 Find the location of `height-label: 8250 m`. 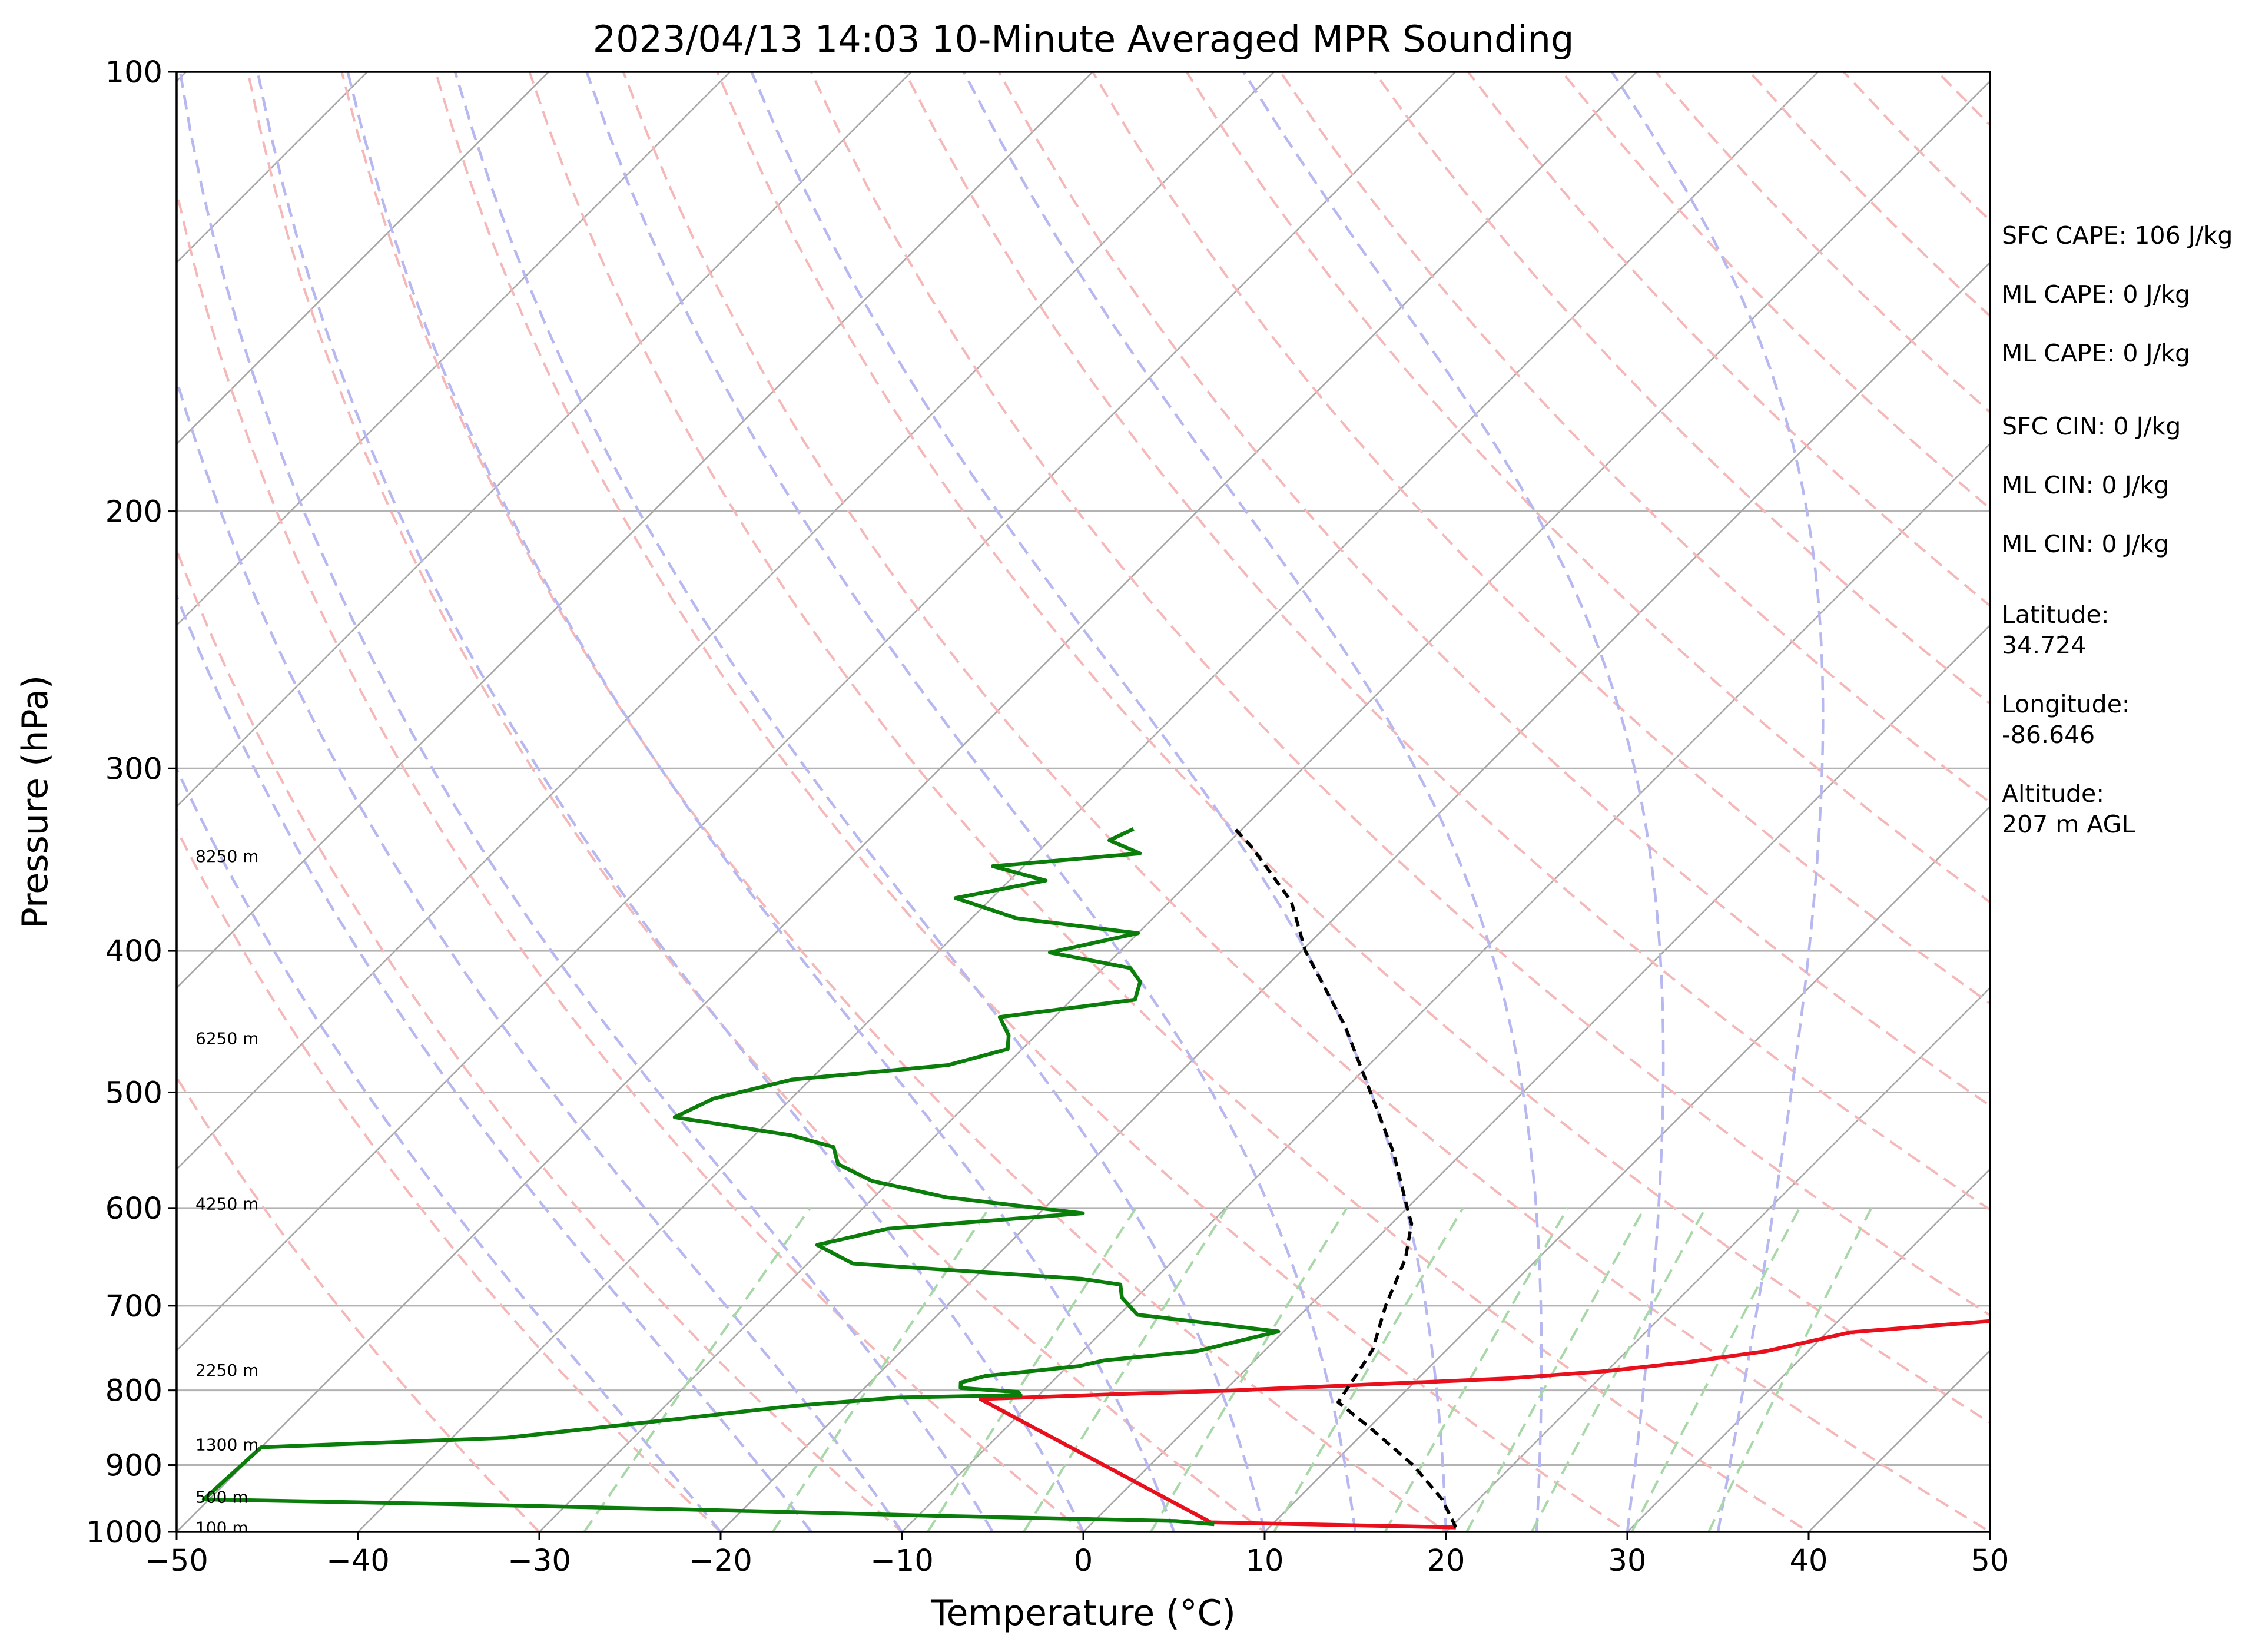

height-label: 8250 m is located at coordinates (226, 856).